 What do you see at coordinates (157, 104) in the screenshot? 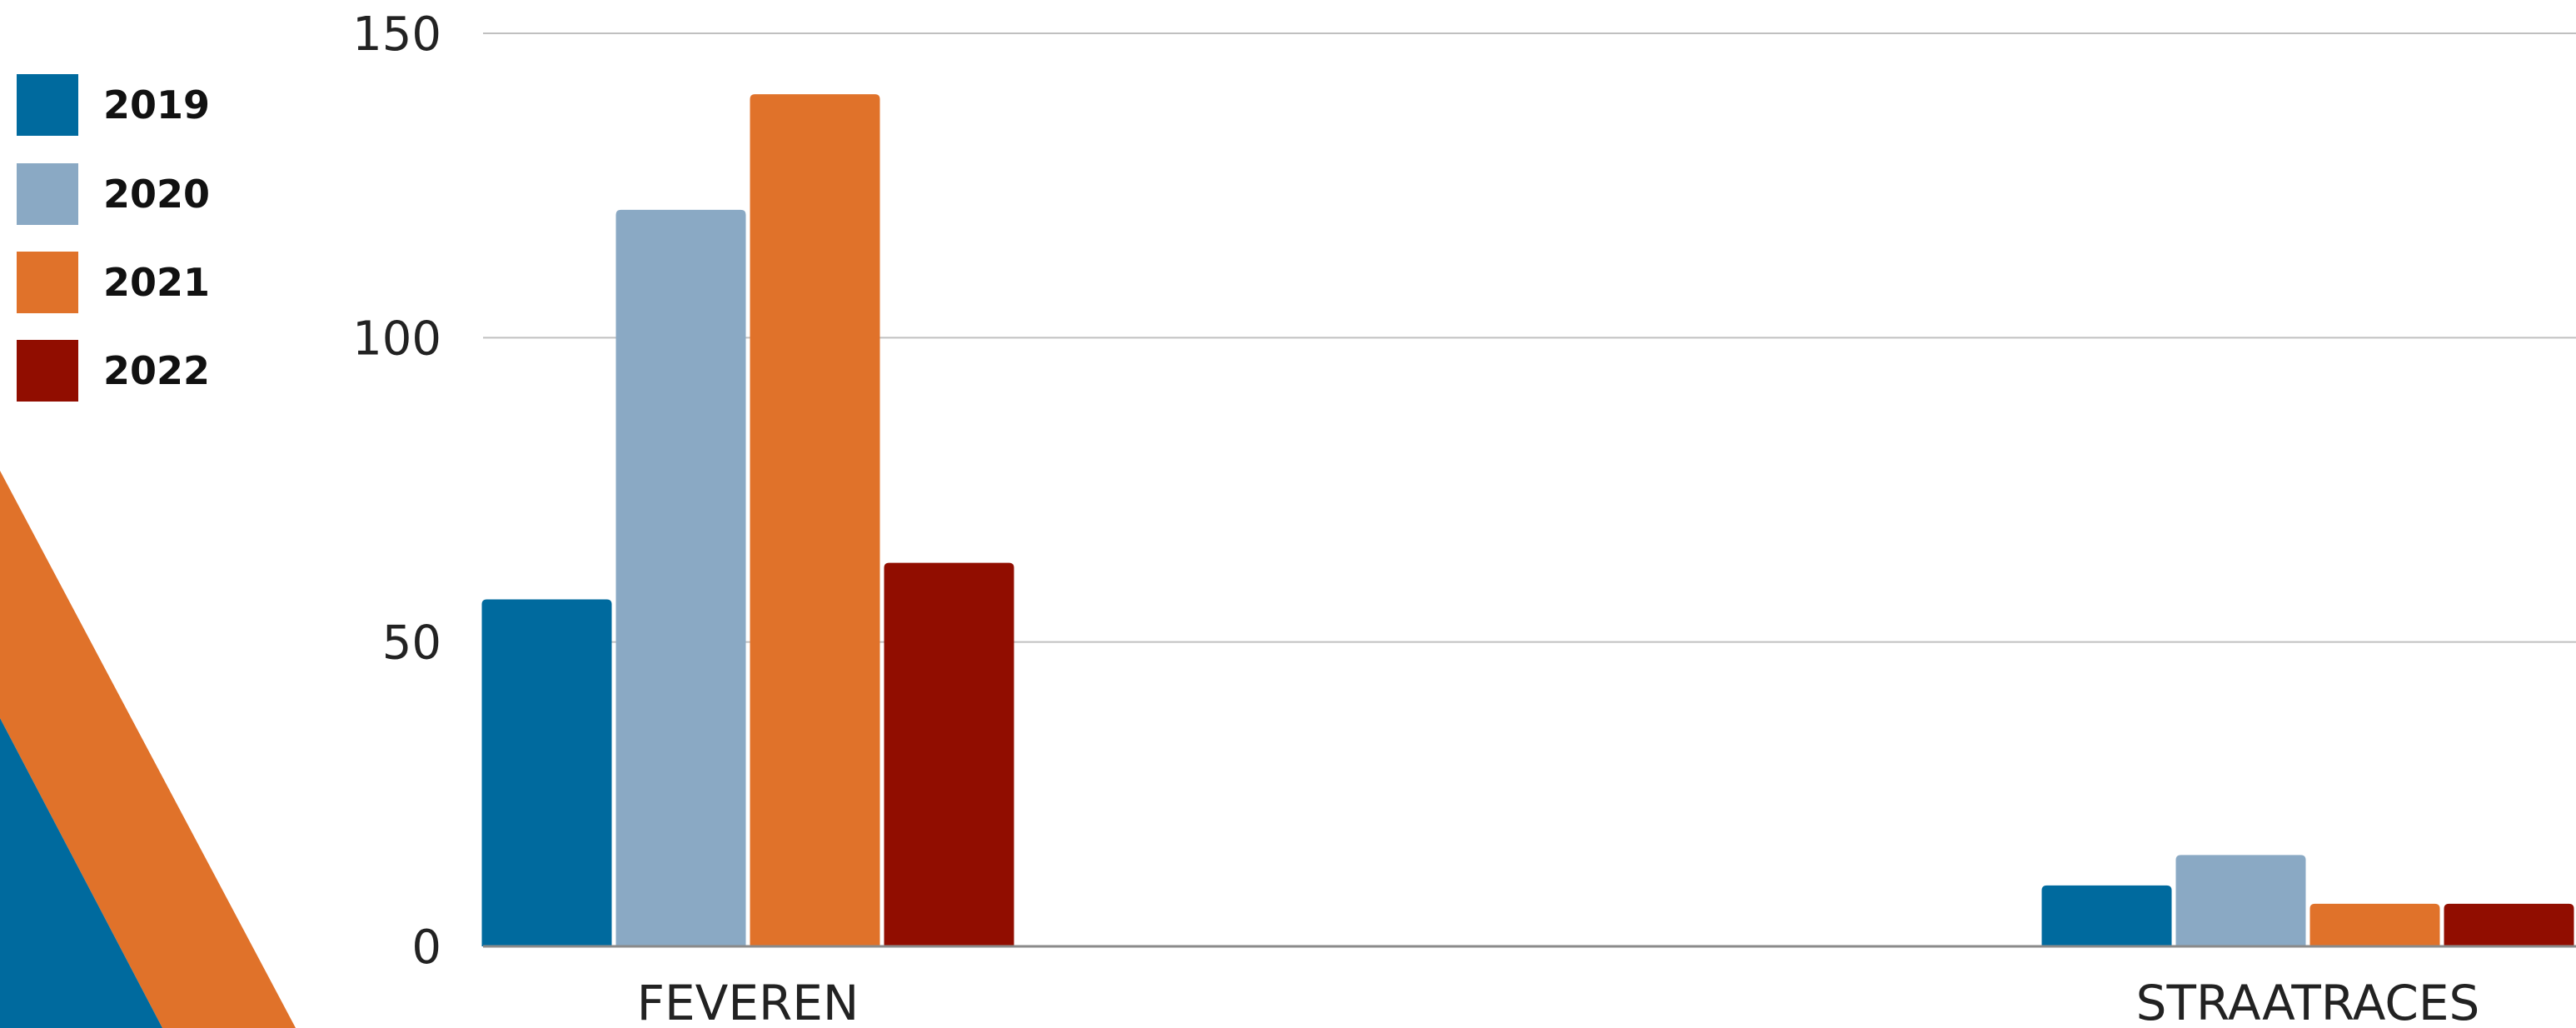
I see `legend-label: 2019` at bounding box center [157, 104].